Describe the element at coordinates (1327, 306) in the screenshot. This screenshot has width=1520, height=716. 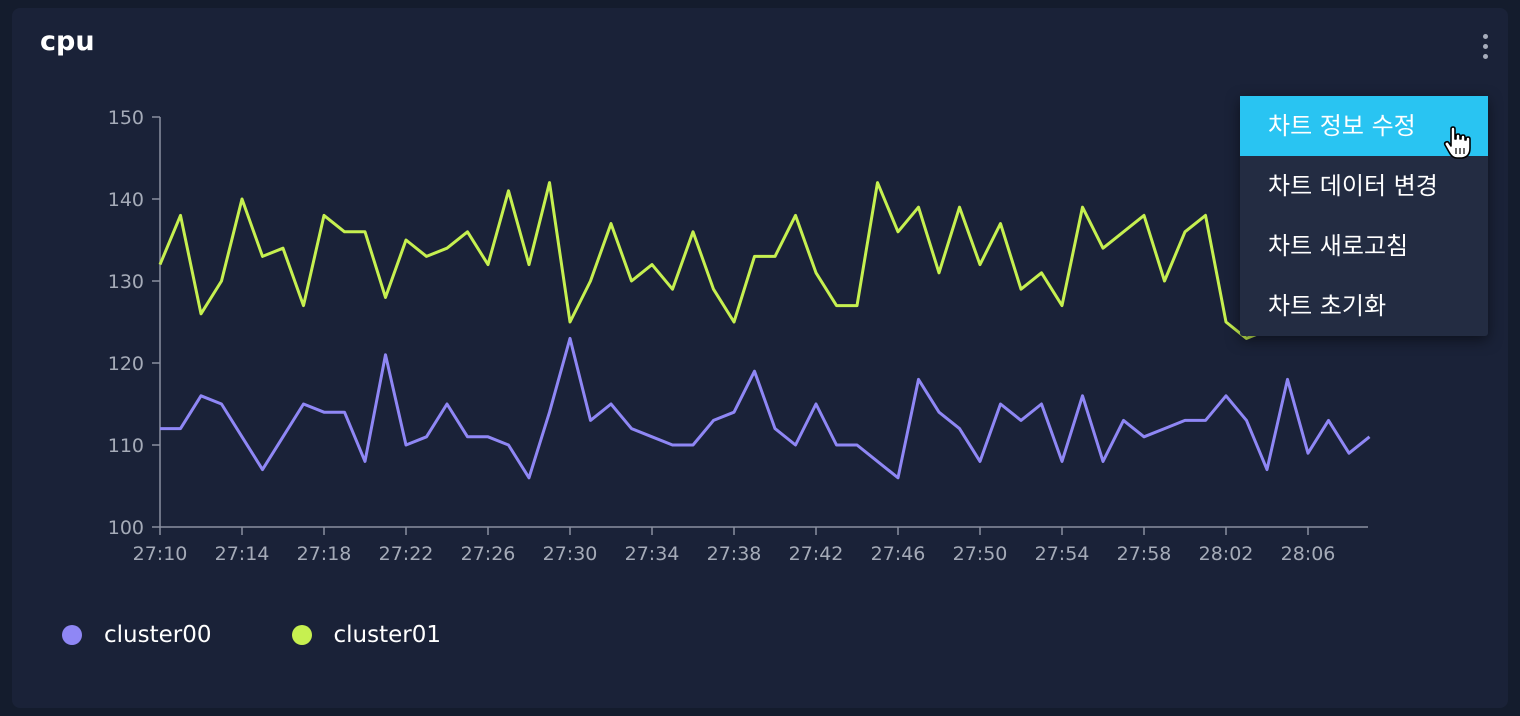
I see `menu-item-reset-chart: 차트 초기화` at that location.